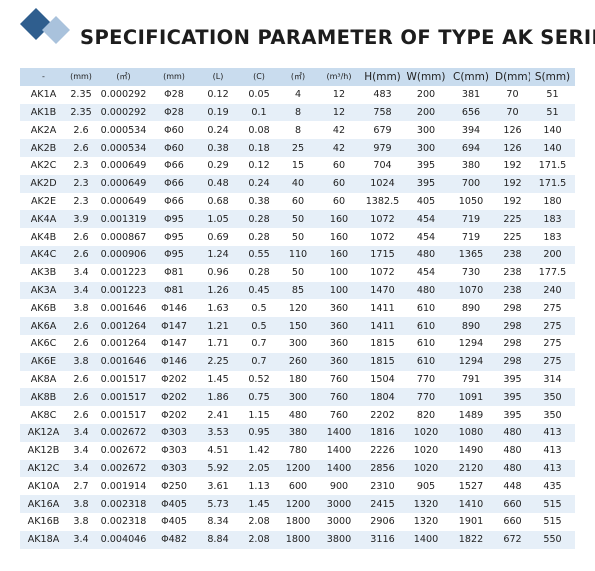  I want to click on table-cell: 0.001319, so click(123, 219).